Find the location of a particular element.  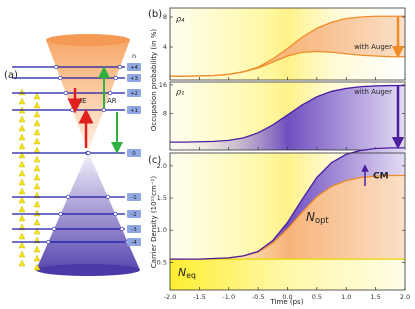

cone-bottom is located at coordinates (88, 270).